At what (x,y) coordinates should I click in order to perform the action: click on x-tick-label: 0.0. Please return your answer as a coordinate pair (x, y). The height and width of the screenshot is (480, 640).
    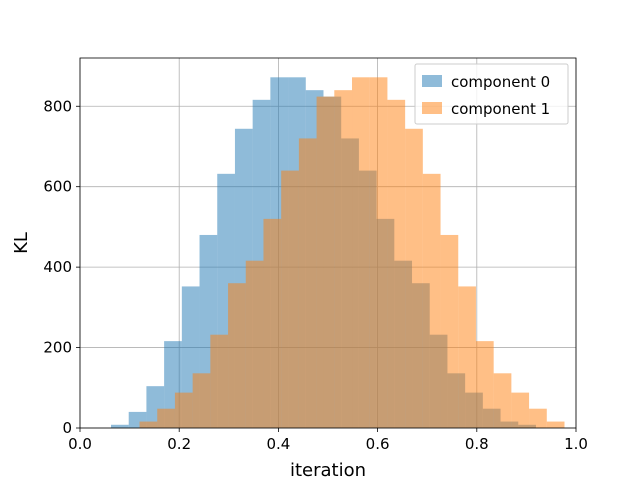
    Looking at the image, I should click on (80, 444).